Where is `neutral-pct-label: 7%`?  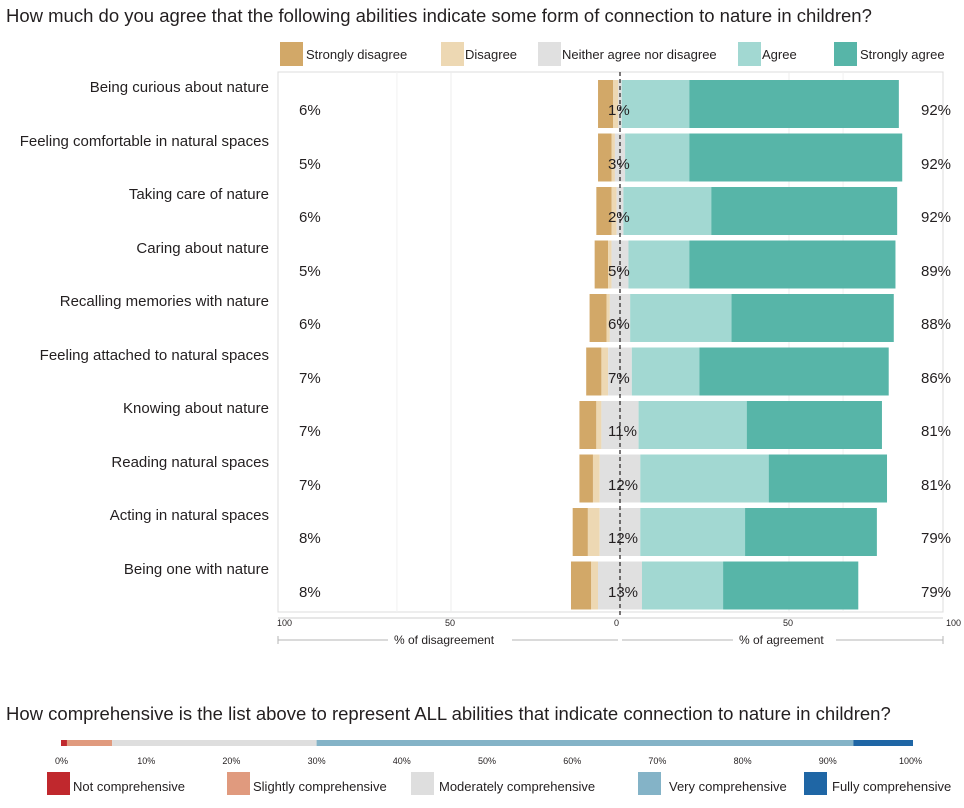
neutral-pct-label: 7% is located at coordinates (619, 378).